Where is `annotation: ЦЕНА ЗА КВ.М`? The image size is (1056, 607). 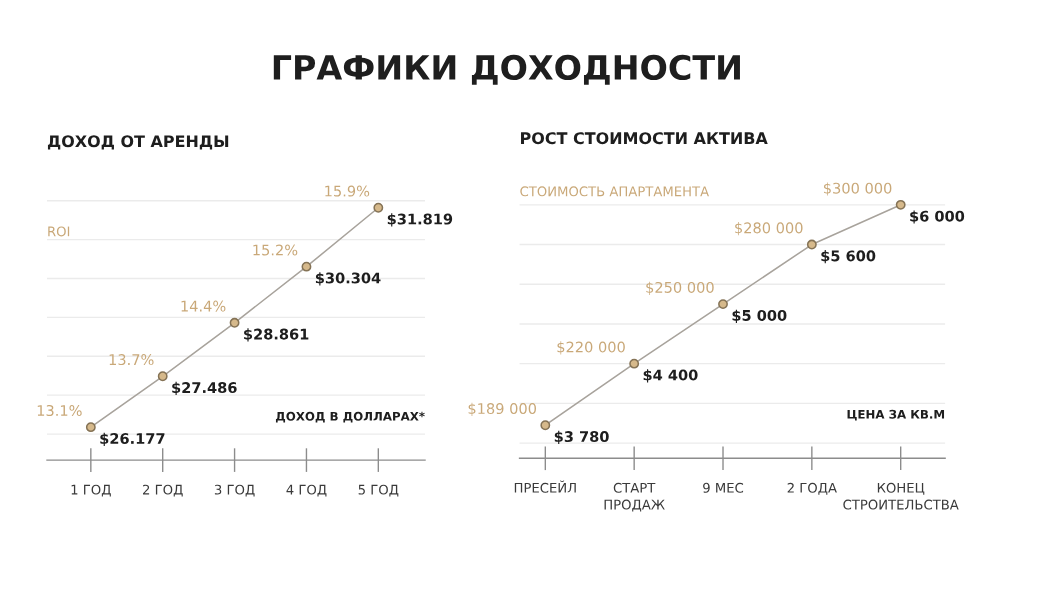
annotation: ЦЕНА ЗА КВ.М is located at coordinates (896, 415).